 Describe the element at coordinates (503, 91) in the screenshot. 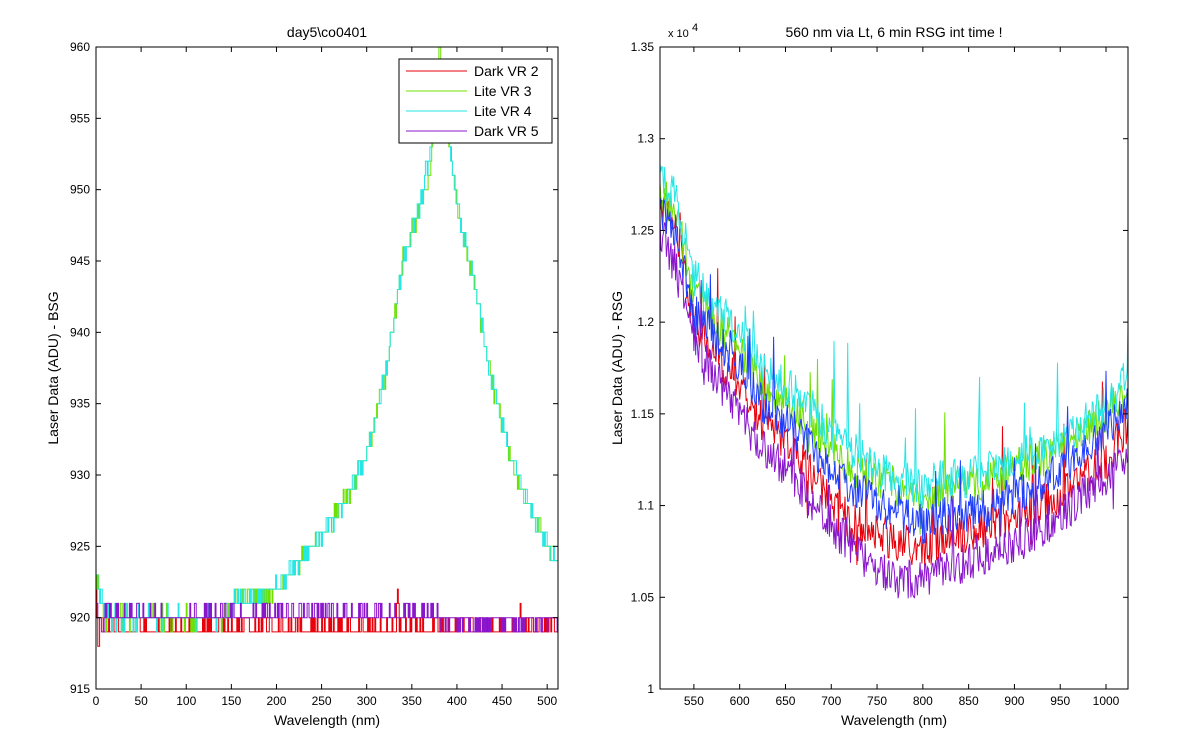

I see `legend-entry: Lite VR 3` at that location.